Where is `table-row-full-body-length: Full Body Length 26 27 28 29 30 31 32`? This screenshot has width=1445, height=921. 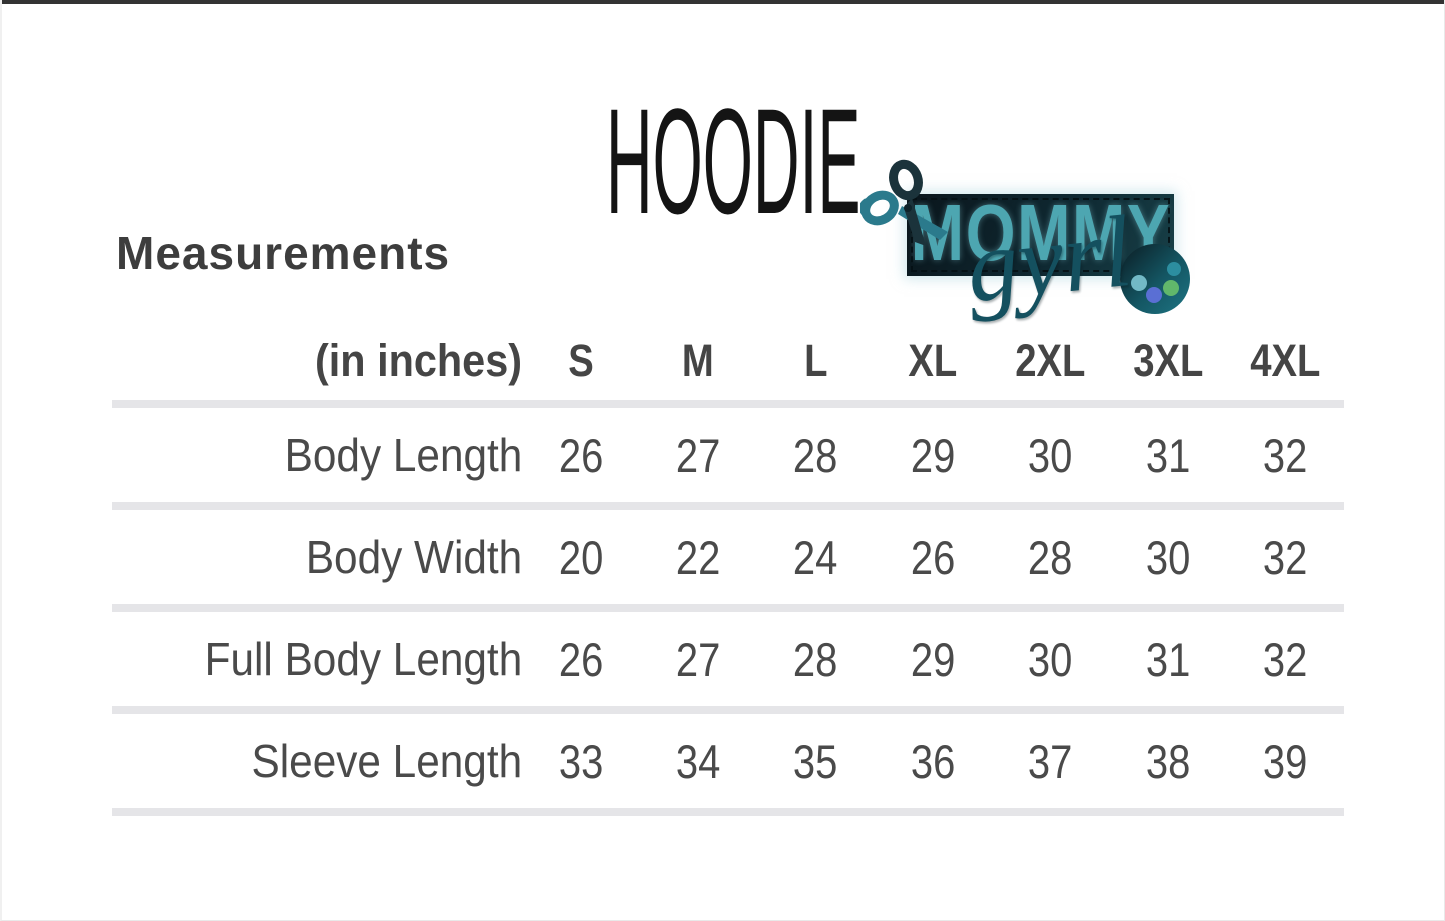
table-row-full-body-length: Full Body Length 26 27 28 29 30 31 32 is located at coordinates (728, 659).